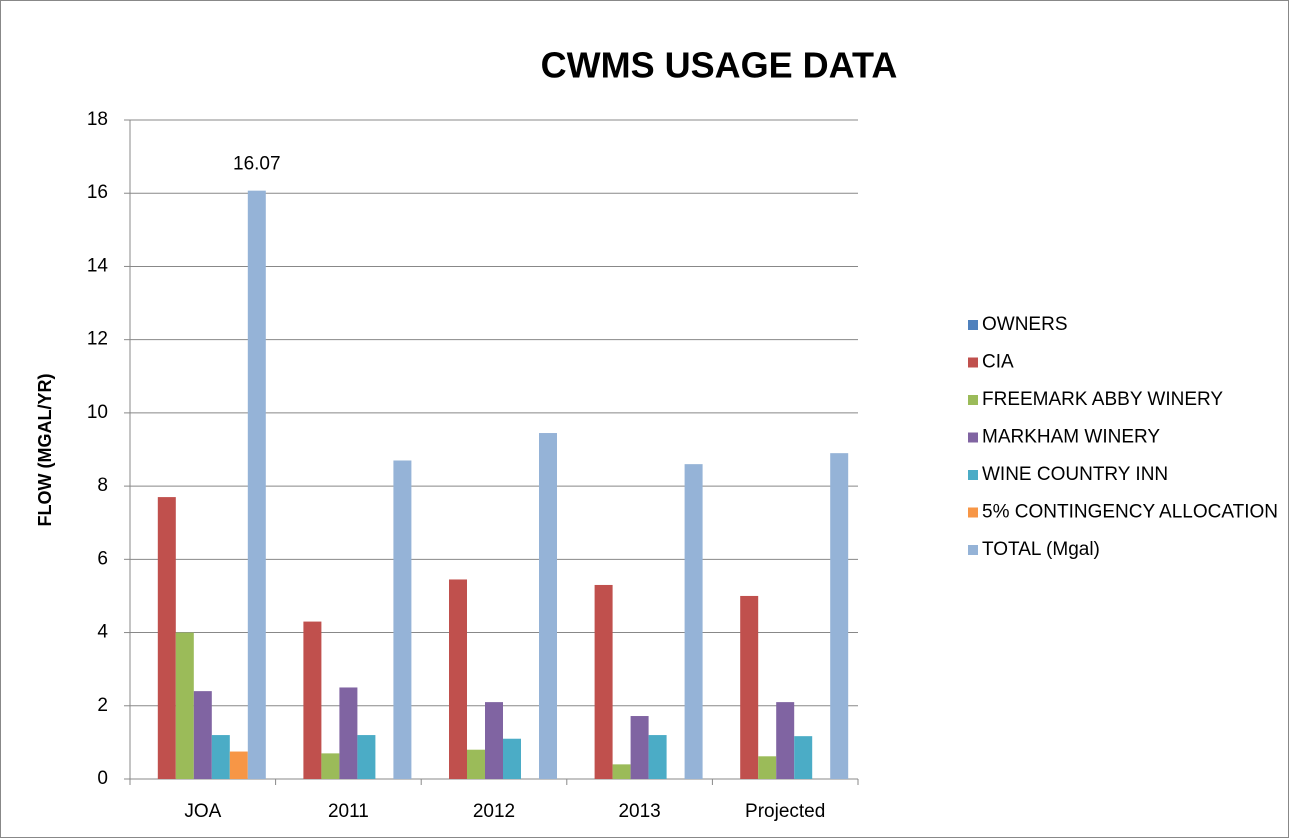 The height and width of the screenshot is (838, 1289). Describe the element at coordinates (348, 811) in the screenshot. I see `x-tick-label: 2011` at that location.